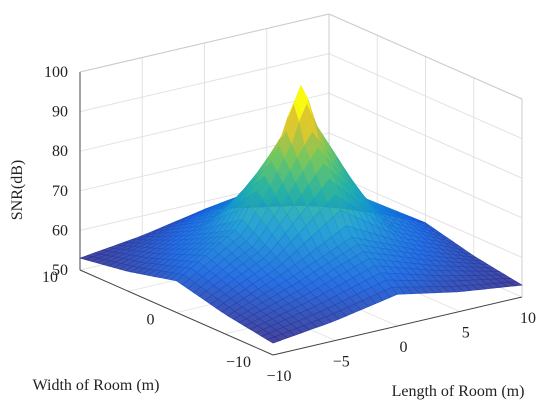  I want to click on z-tick-label: 60, so click(60, 230).